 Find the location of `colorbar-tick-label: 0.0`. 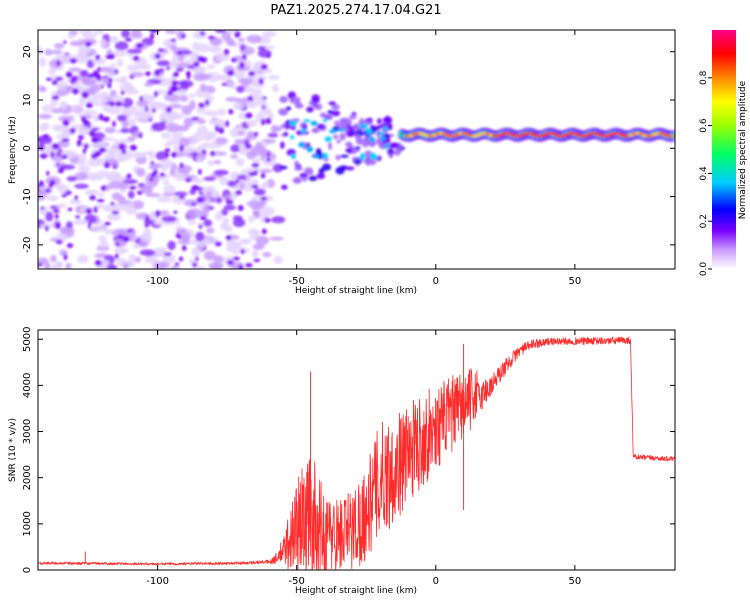

colorbar-tick-label: 0.0 is located at coordinates (704, 269).